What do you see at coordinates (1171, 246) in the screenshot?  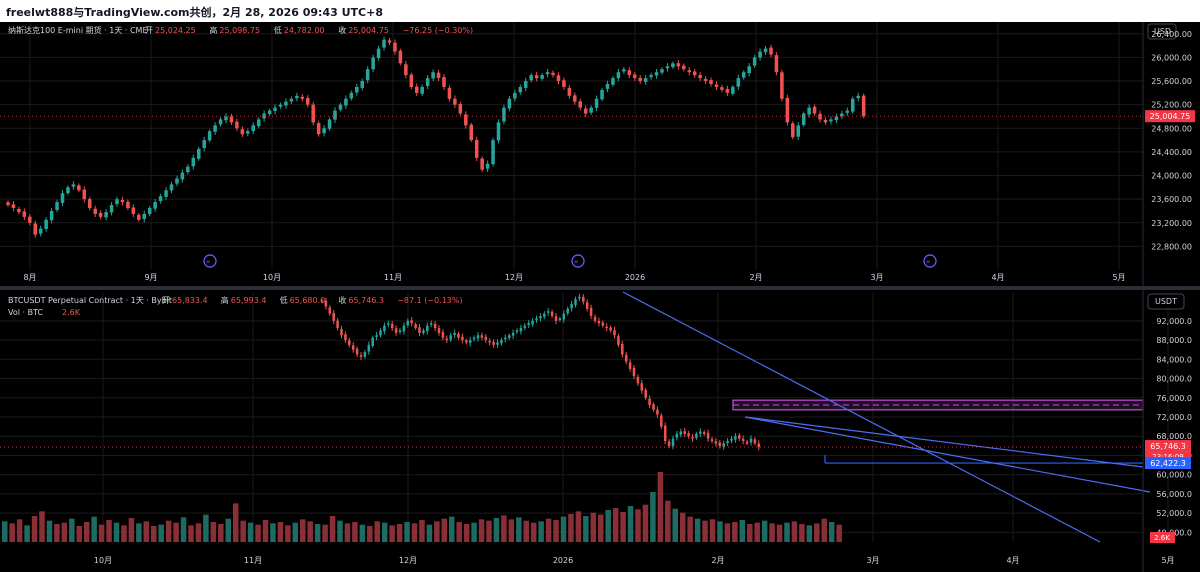 I see `y-tick-label: 22,800.00` at bounding box center [1171, 246].